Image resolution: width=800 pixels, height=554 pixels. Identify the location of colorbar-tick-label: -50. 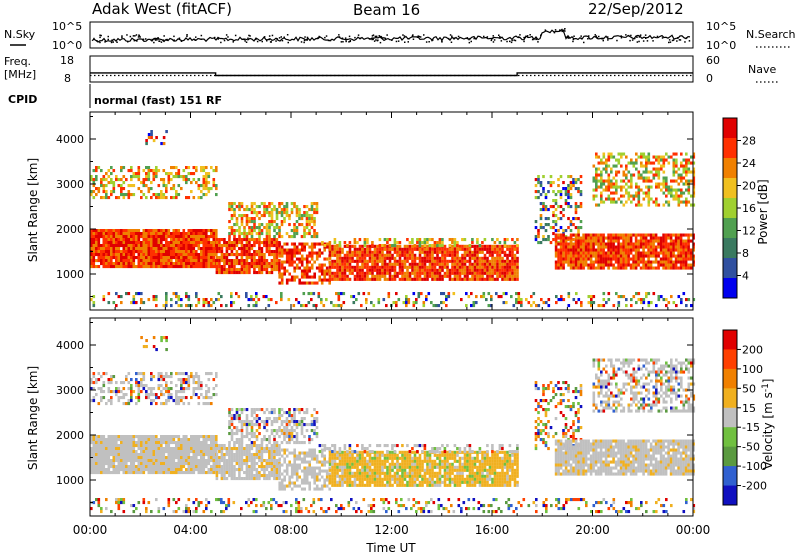
(751, 447).